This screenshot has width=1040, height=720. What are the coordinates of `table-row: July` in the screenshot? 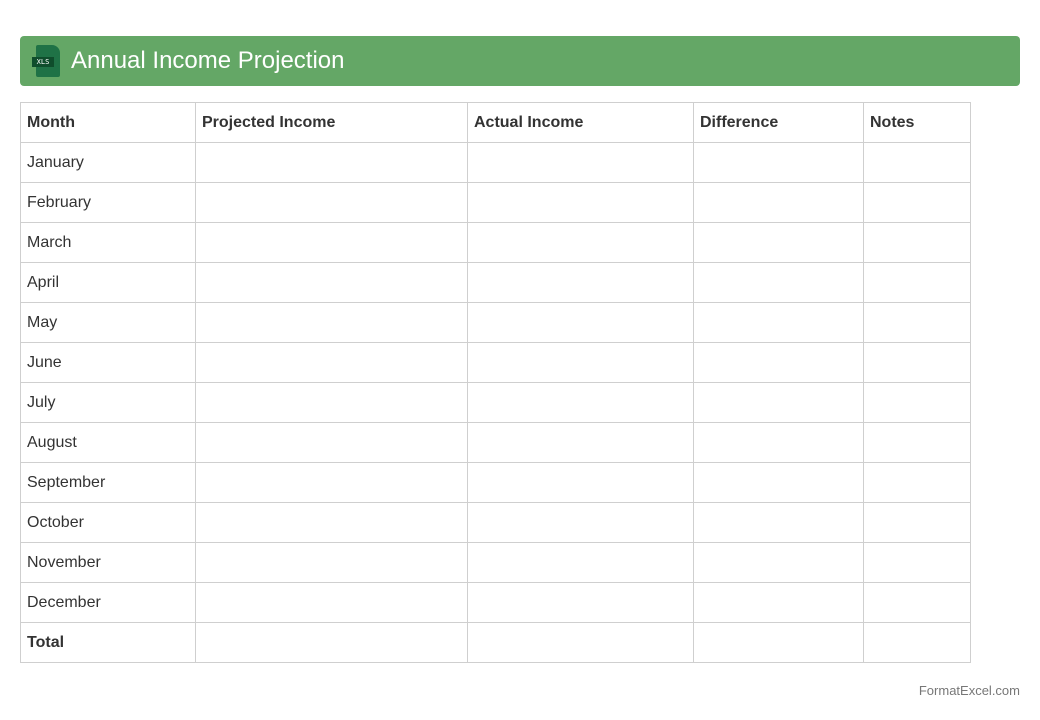 It's located at (495, 402).